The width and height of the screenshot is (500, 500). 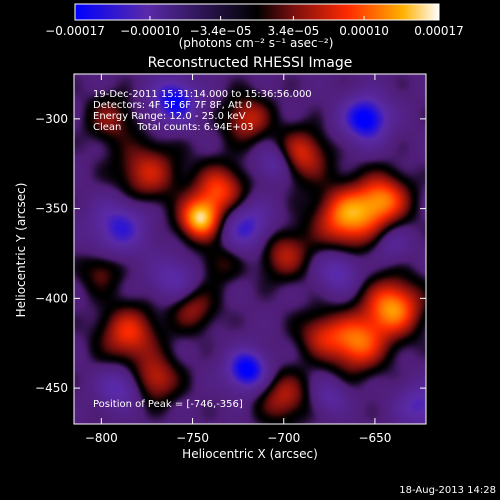 What do you see at coordinates (202, 94) in the screenshot?
I see `annotation-time-range: 19-Dec-2011 15:31:14.000 to 15:36:56.000` at bounding box center [202, 94].